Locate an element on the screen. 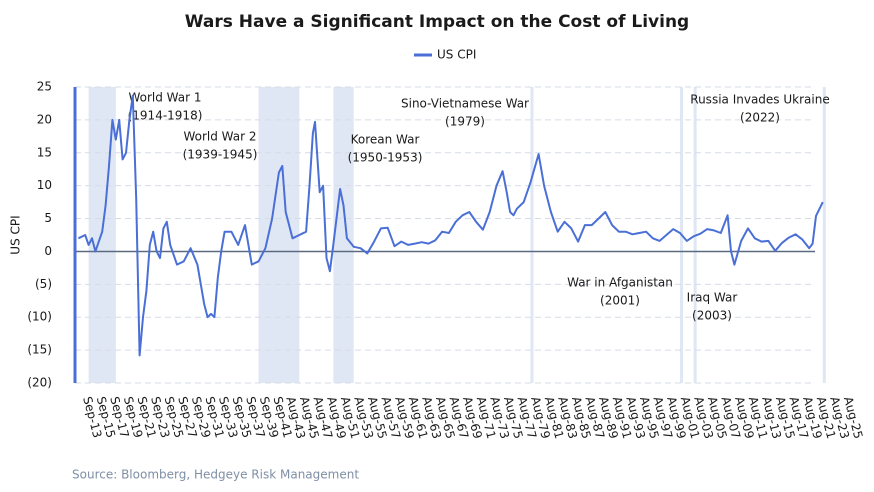 Image resolution: width=874 pixels, height=492 pixels. annotation-name: War in Afganistan is located at coordinates (620, 283).